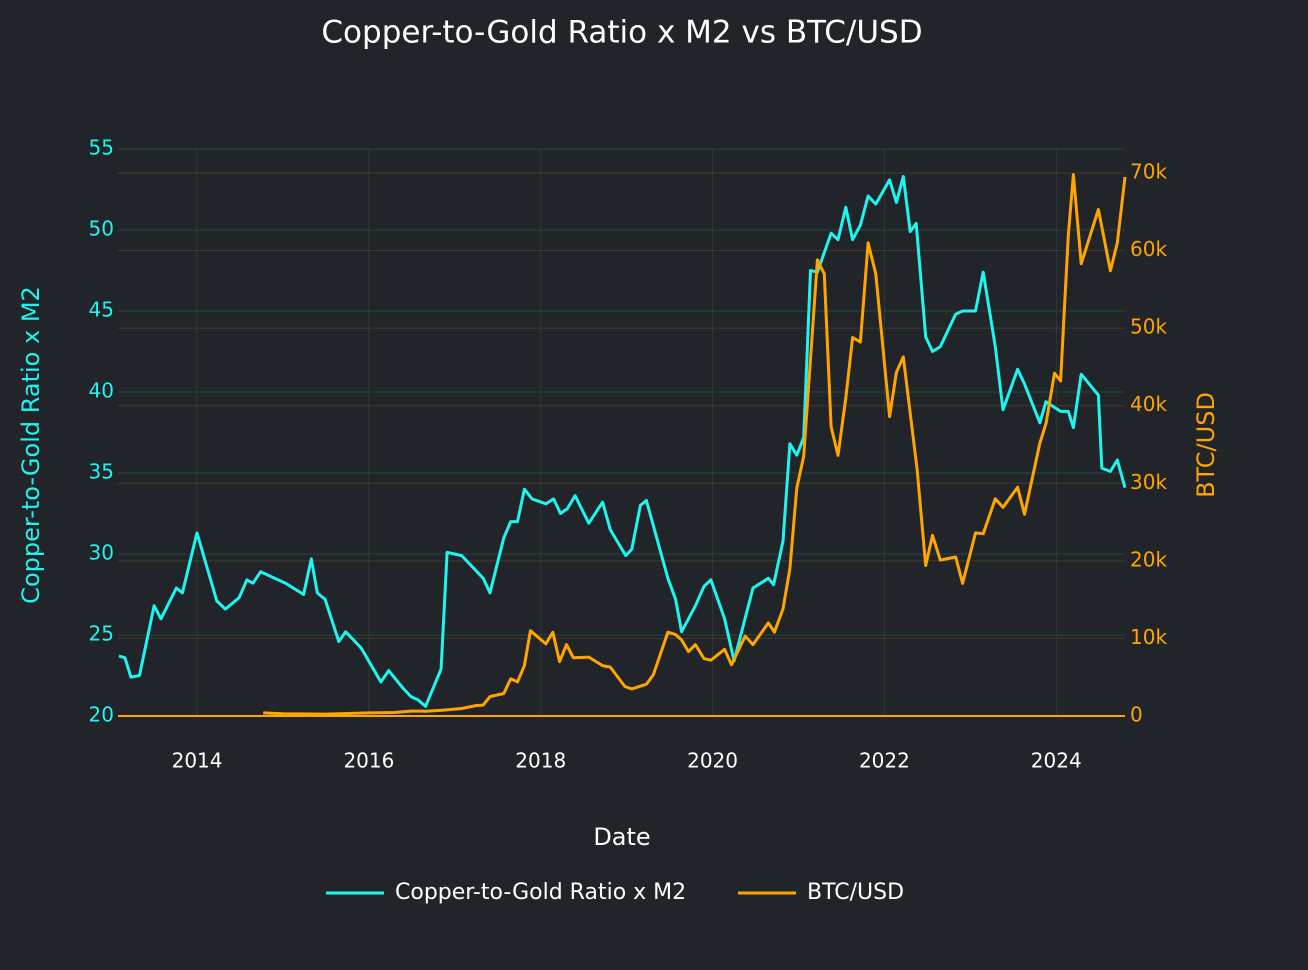 Image resolution: width=1308 pixels, height=970 pixels. What do you see at coordinates (101, 310) in the screenshot?
I see `y-tick-label: 45` at bounding box center [101, 310].